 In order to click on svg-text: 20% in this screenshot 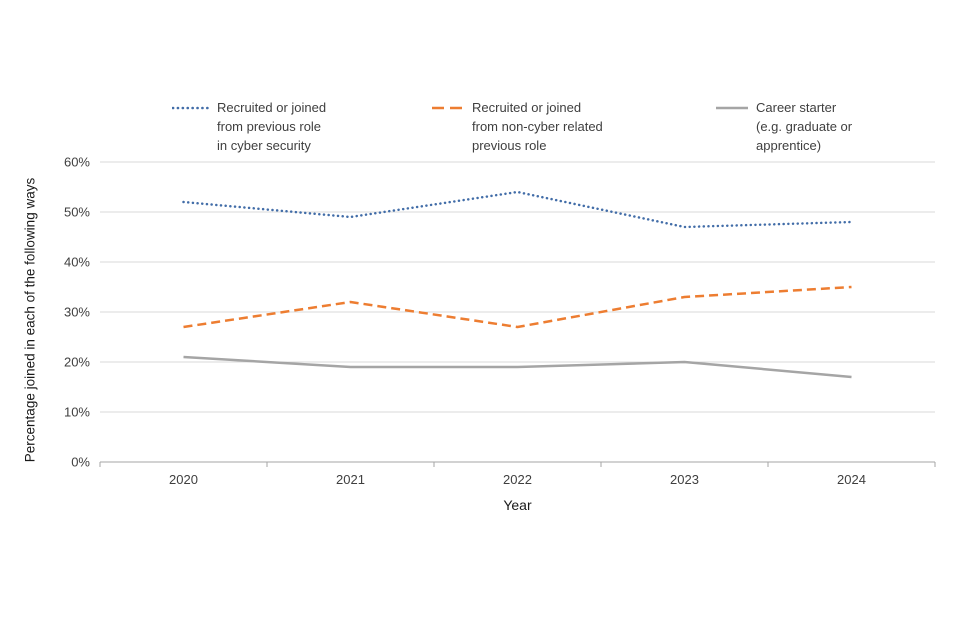, I will do `click(77, 362)`.